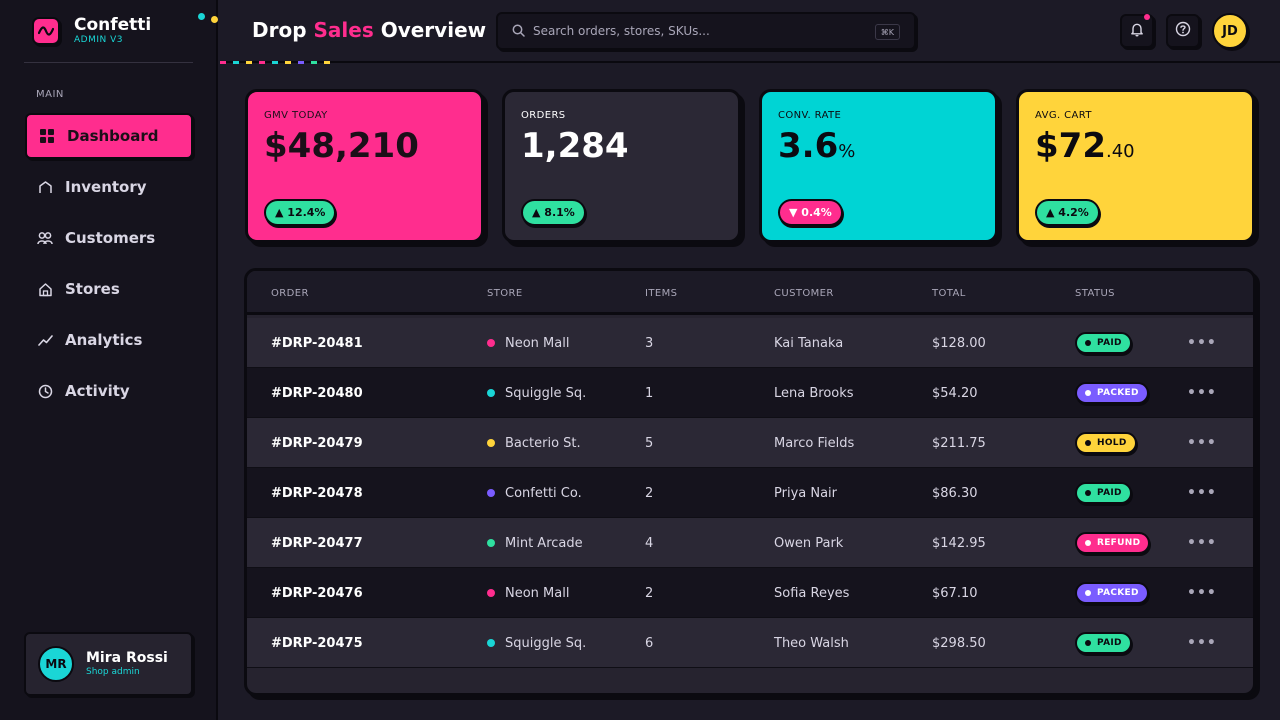 Image resolution: width=1280 pixels, height=720 pixels. What do you see at coordinates (56, 664) in the screenshot?
I see `avatar: MR` at bounding box center [56, 664].